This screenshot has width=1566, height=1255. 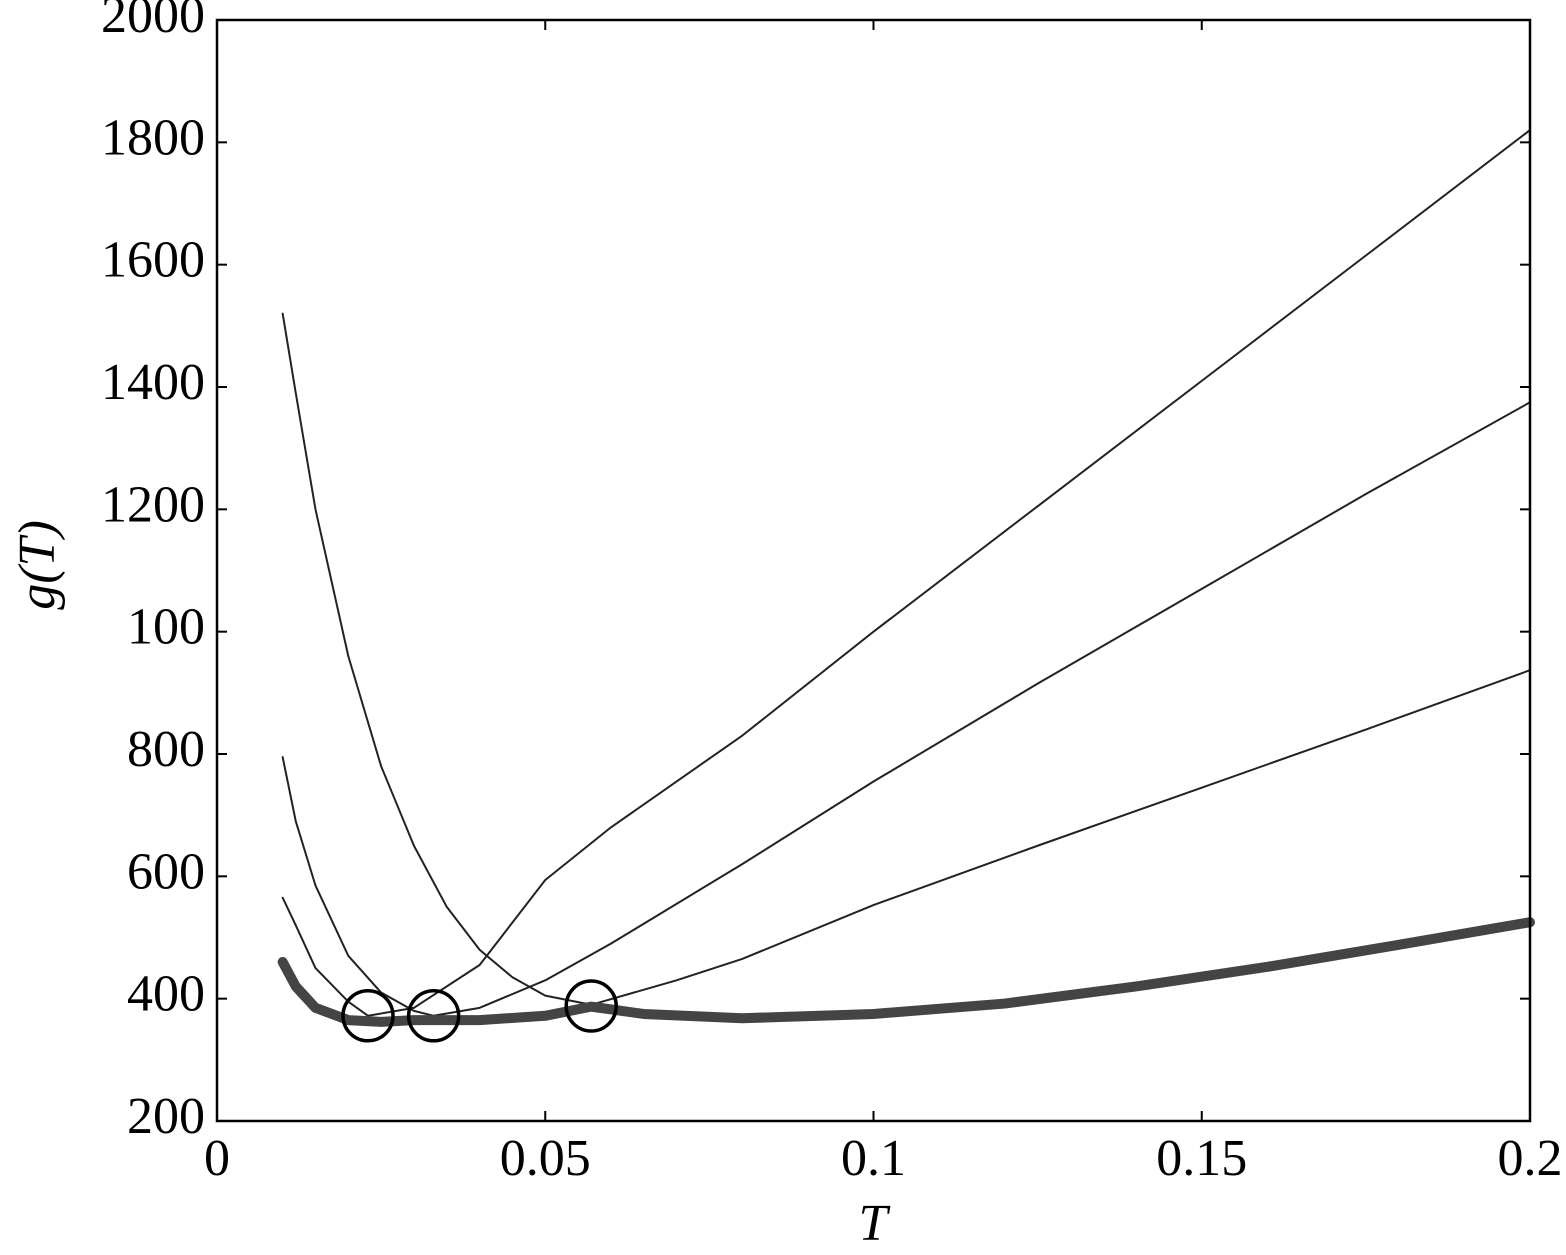 What do you see at coordinates (153, 504) in the screenshot?
I see `y-tick-label: 1200` at bounding box center [153, 504].